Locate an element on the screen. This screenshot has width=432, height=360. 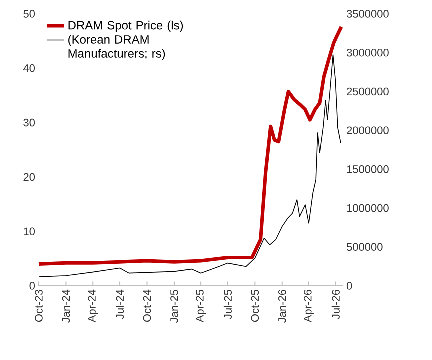
x-tick-label: Oct-24 is located at coordinates (147, 306).